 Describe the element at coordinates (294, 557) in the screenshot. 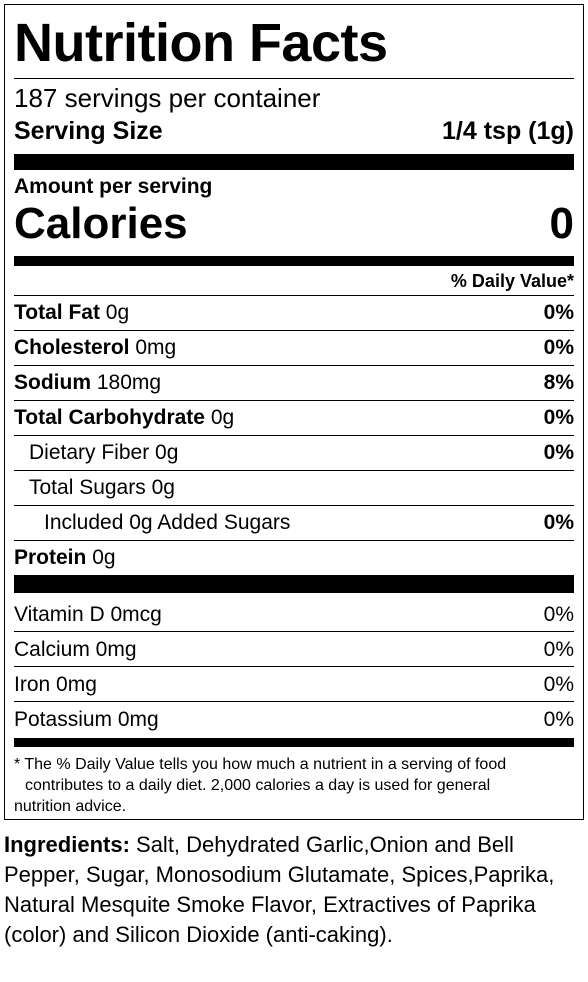

I see `nutrient-row-protein: Protein 0g` at that location.